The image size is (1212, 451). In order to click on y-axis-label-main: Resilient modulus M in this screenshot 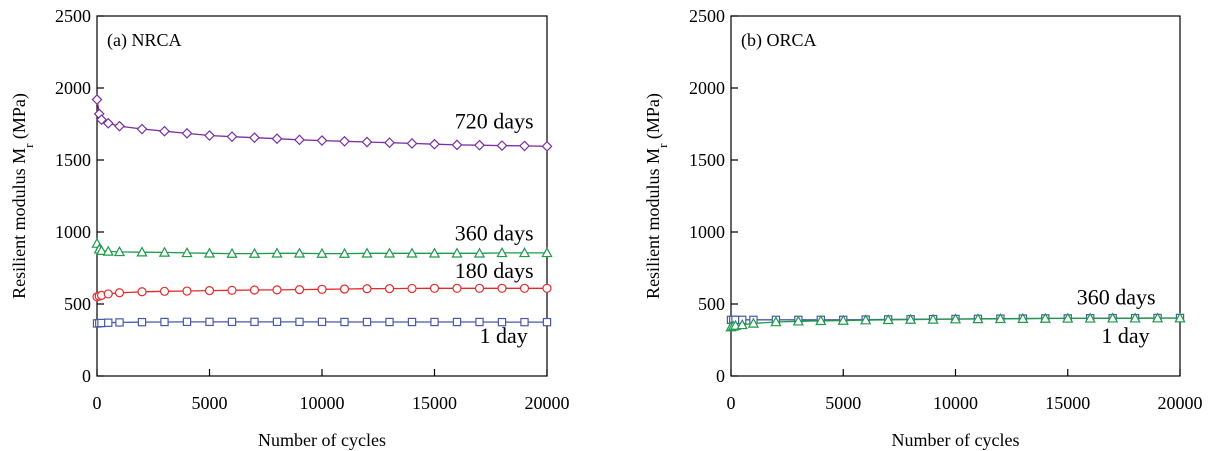, I will do `click(19, 223)`.